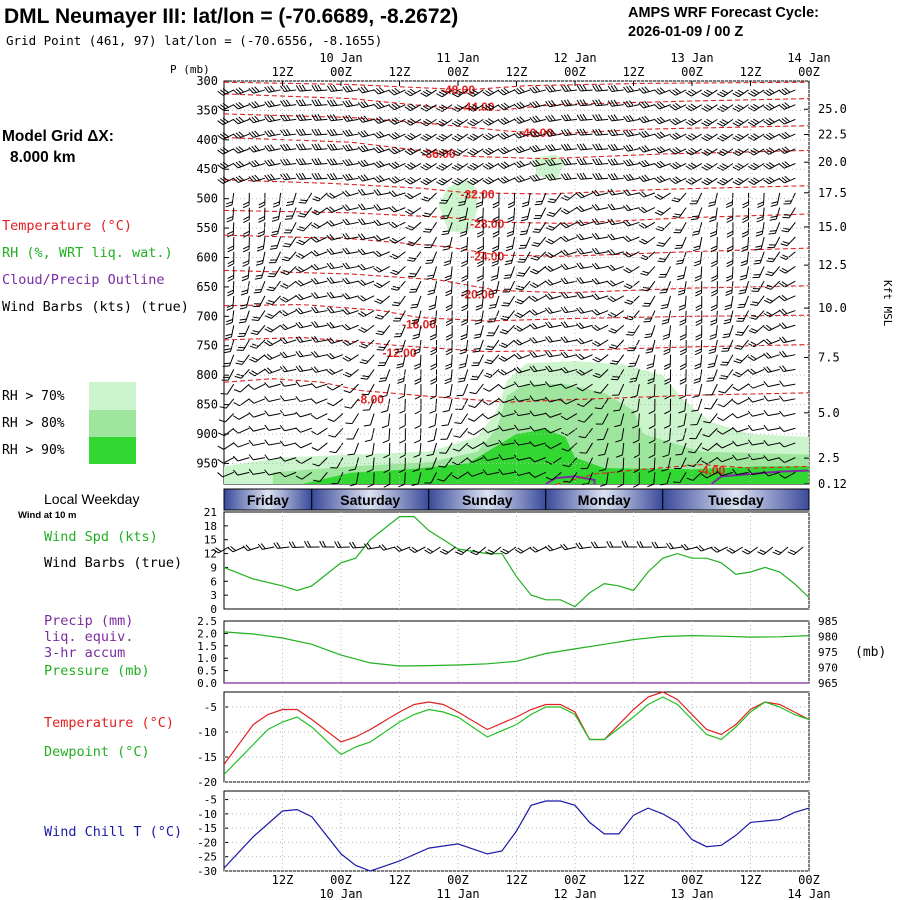 This screenshot has height=900, width=900. What do you see at coordinates (113, 832) in the screenshot?
I see `windchill-label: Wind Chill T (°C)` at bounding box center [113, 832].